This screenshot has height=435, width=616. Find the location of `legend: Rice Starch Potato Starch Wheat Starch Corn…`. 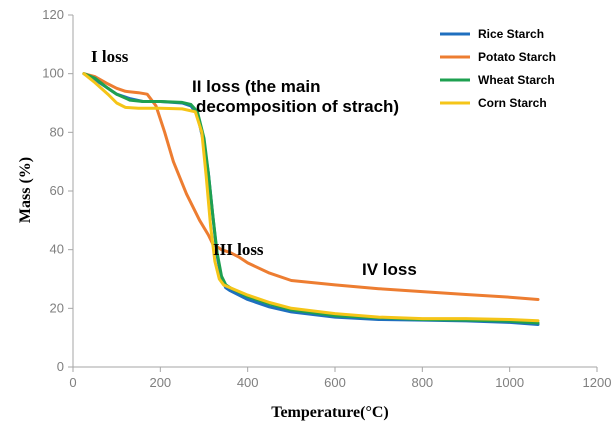

legend: Rice Starch Potato Starch Wheat Starch Corn… is located at coordinates (498, 68).